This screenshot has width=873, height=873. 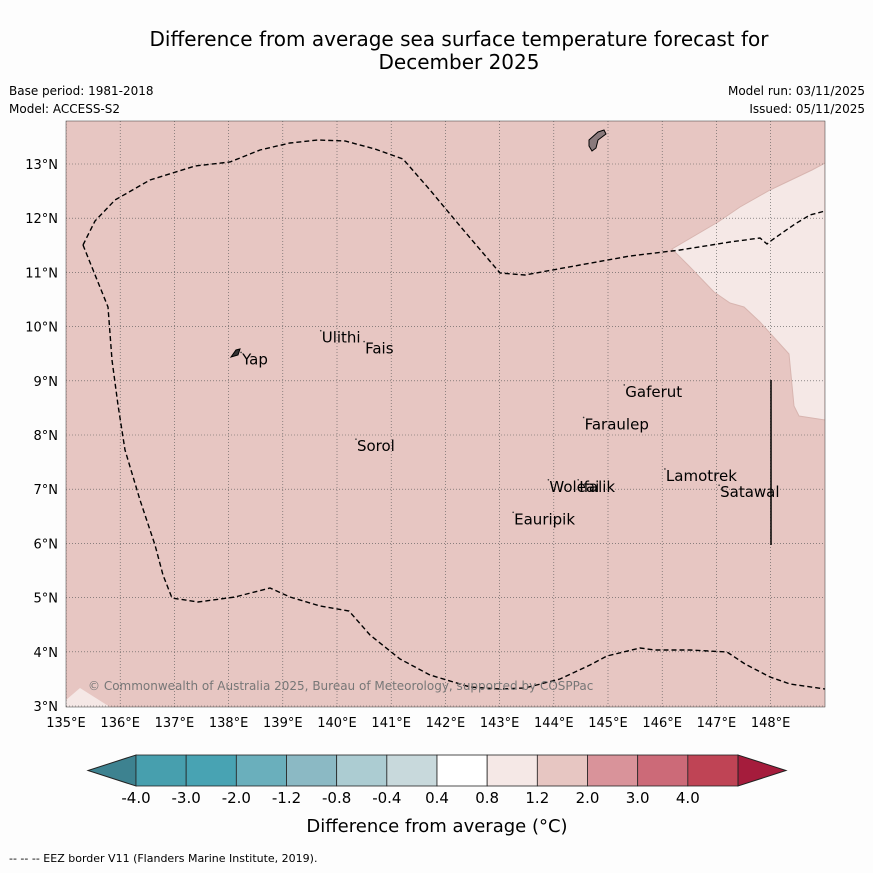 I want to click on model-run: Model run: 03/11/2025, so click(x=796, y=91).